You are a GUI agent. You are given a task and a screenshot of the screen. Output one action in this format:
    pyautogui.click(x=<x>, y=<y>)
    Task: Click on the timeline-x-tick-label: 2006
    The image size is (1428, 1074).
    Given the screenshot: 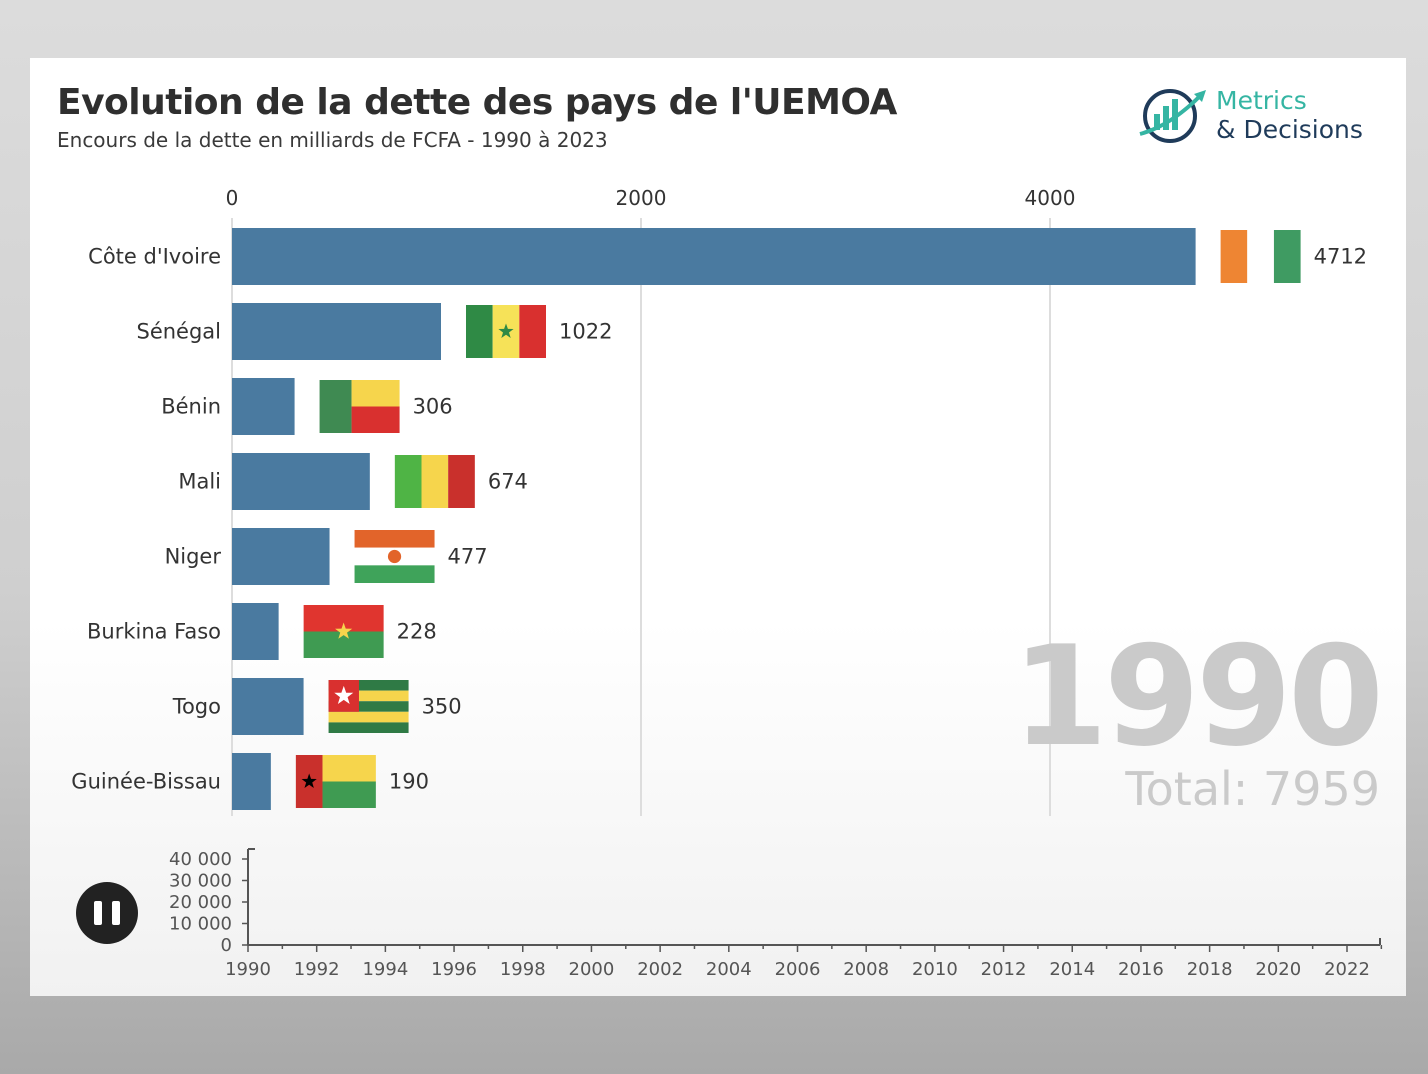 What is the action you would take?
    pyautogui.click(x=798, y=969)
    